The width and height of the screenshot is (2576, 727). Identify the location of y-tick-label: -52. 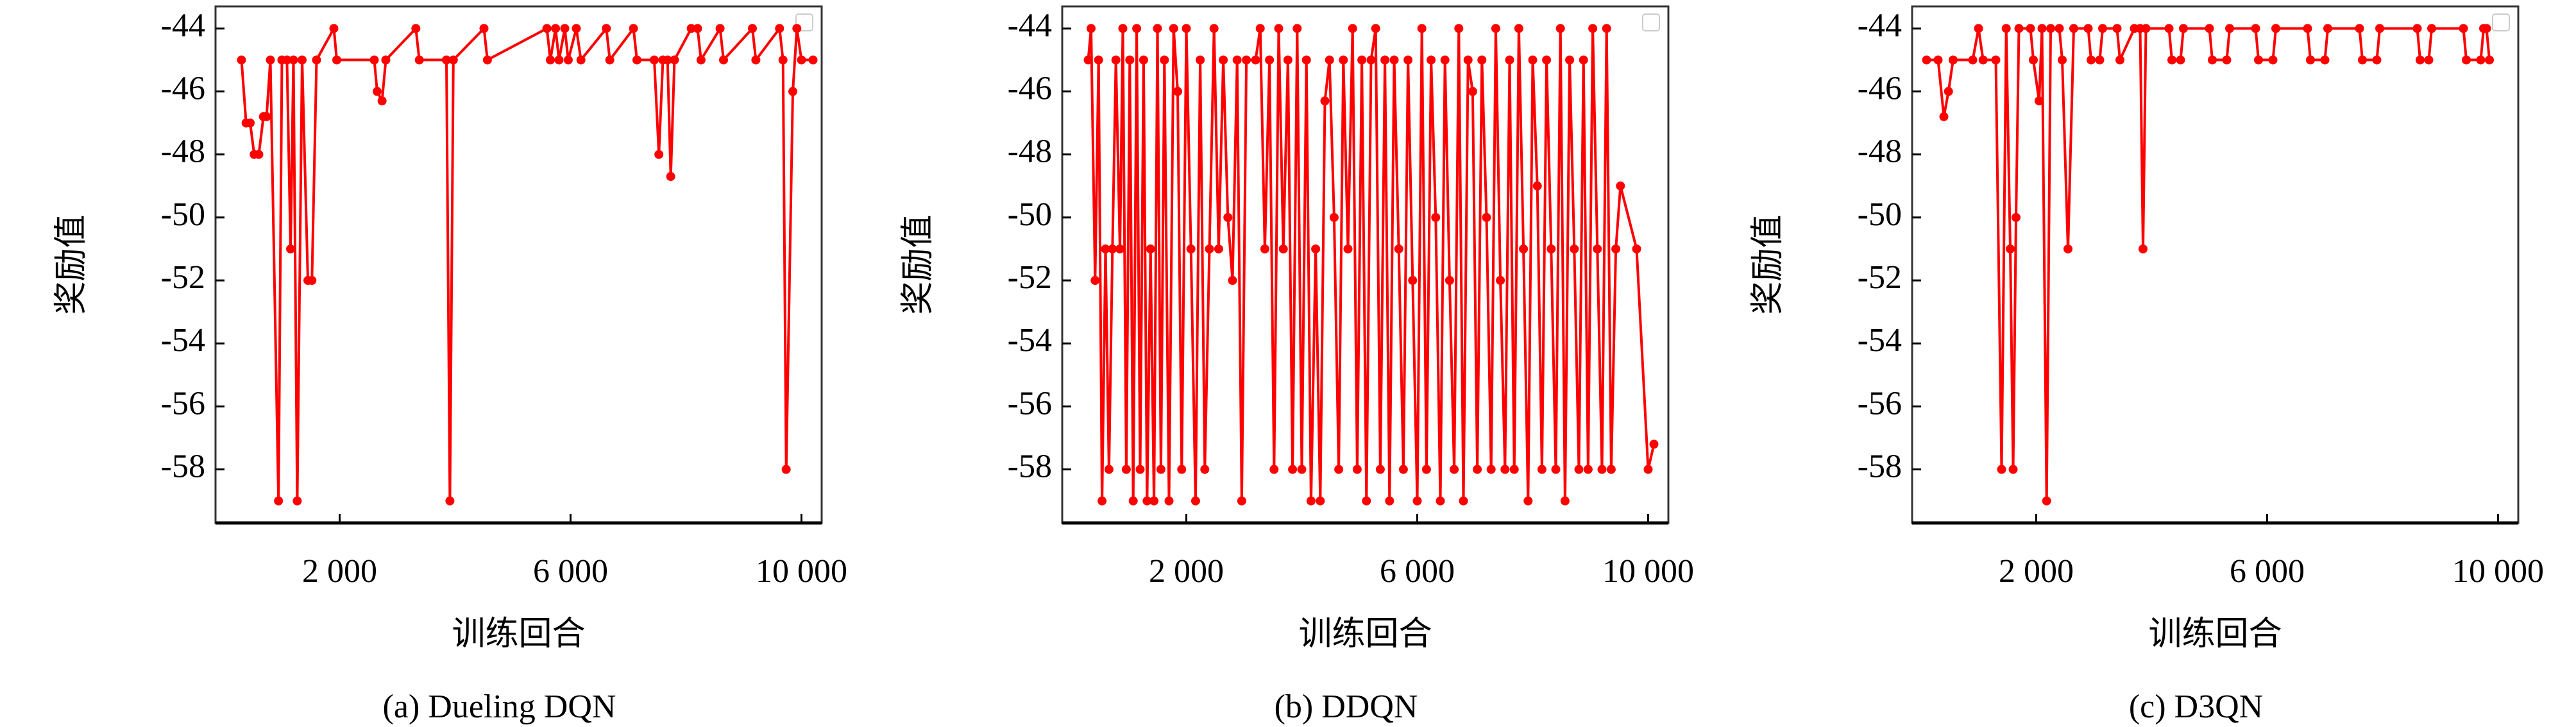
(1030, 277).